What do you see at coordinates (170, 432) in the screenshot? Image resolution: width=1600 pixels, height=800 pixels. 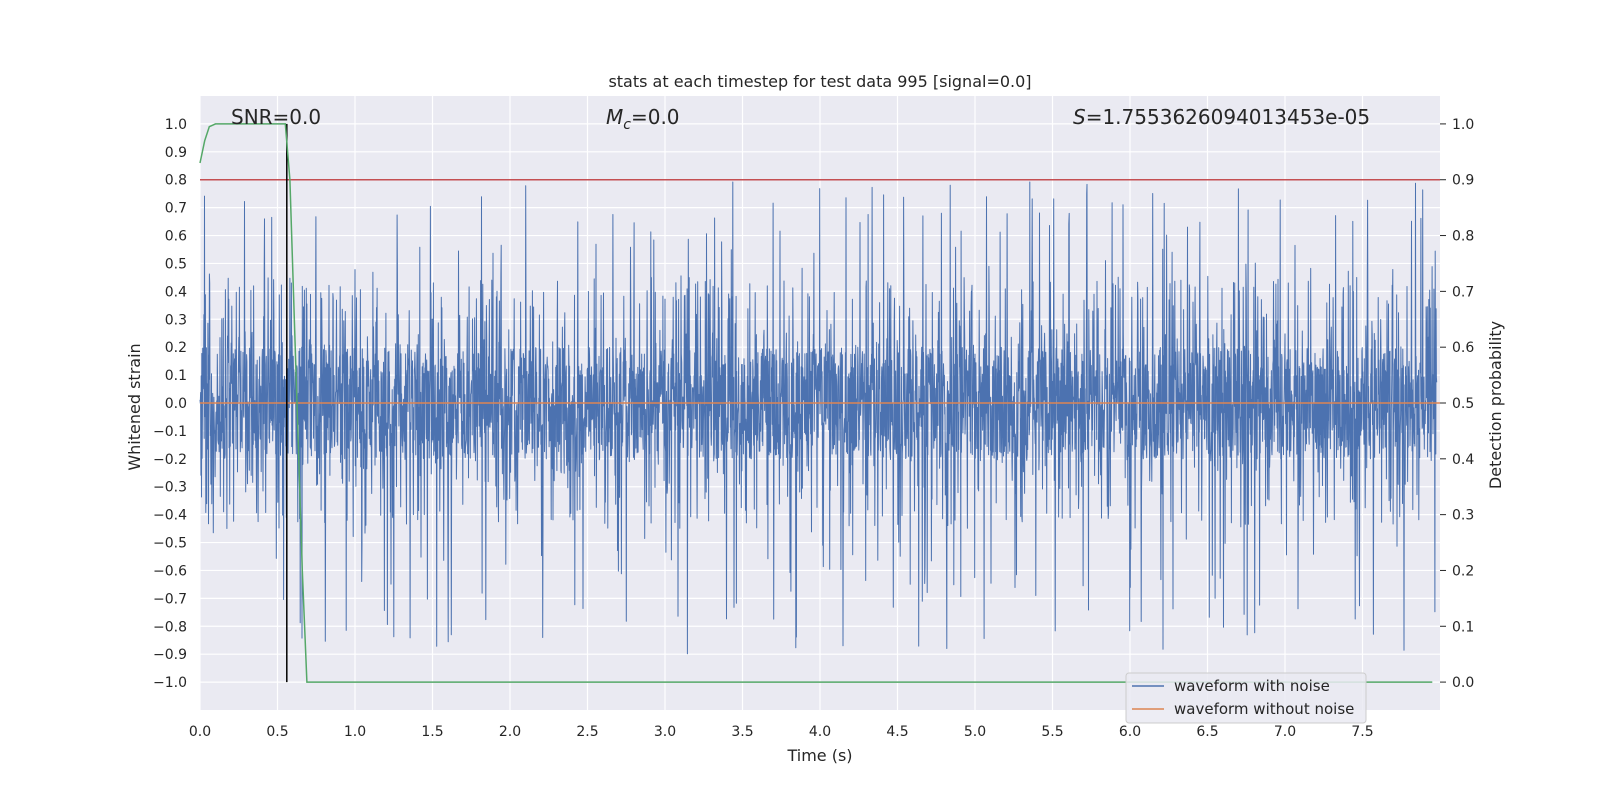 I see `y-tick-label: −0.1` at bounding box center [170, 432].